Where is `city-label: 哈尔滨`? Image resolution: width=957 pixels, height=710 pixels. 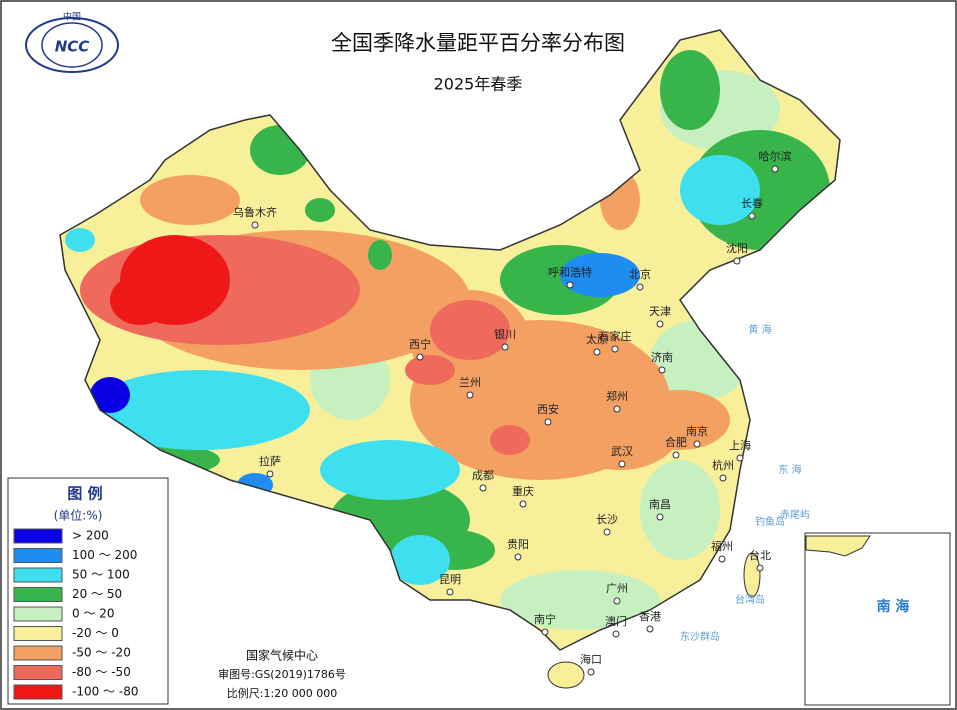
city-label: 哈尔滨 is located at coordinates (775, 156).